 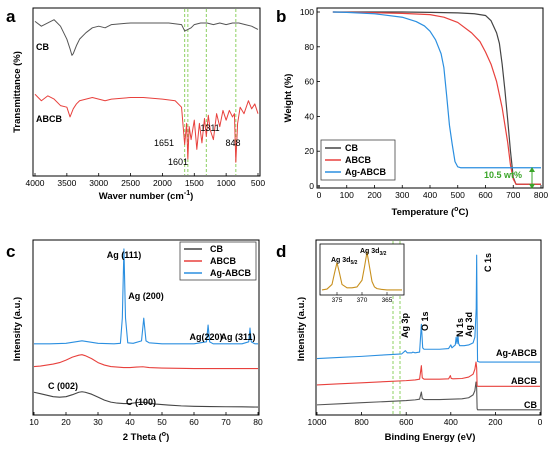 I want to click on annotation-o1s: O 1s, so click(x=425, y=321).